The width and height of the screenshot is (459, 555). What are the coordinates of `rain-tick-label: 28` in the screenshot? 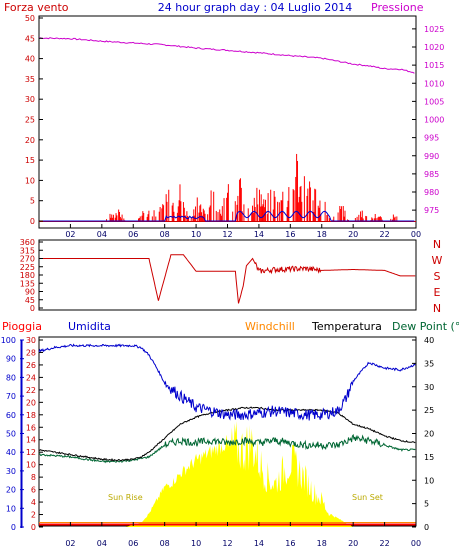 It's located at (31, 352).